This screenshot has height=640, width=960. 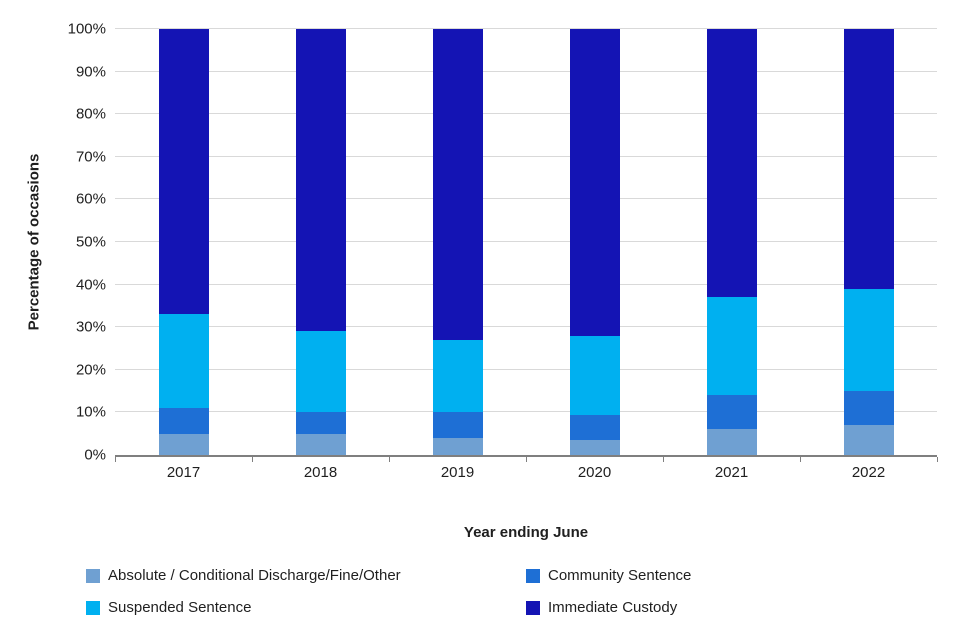 I want to click on legend-label: Suspended Sentence, so click(x=180, y=607).